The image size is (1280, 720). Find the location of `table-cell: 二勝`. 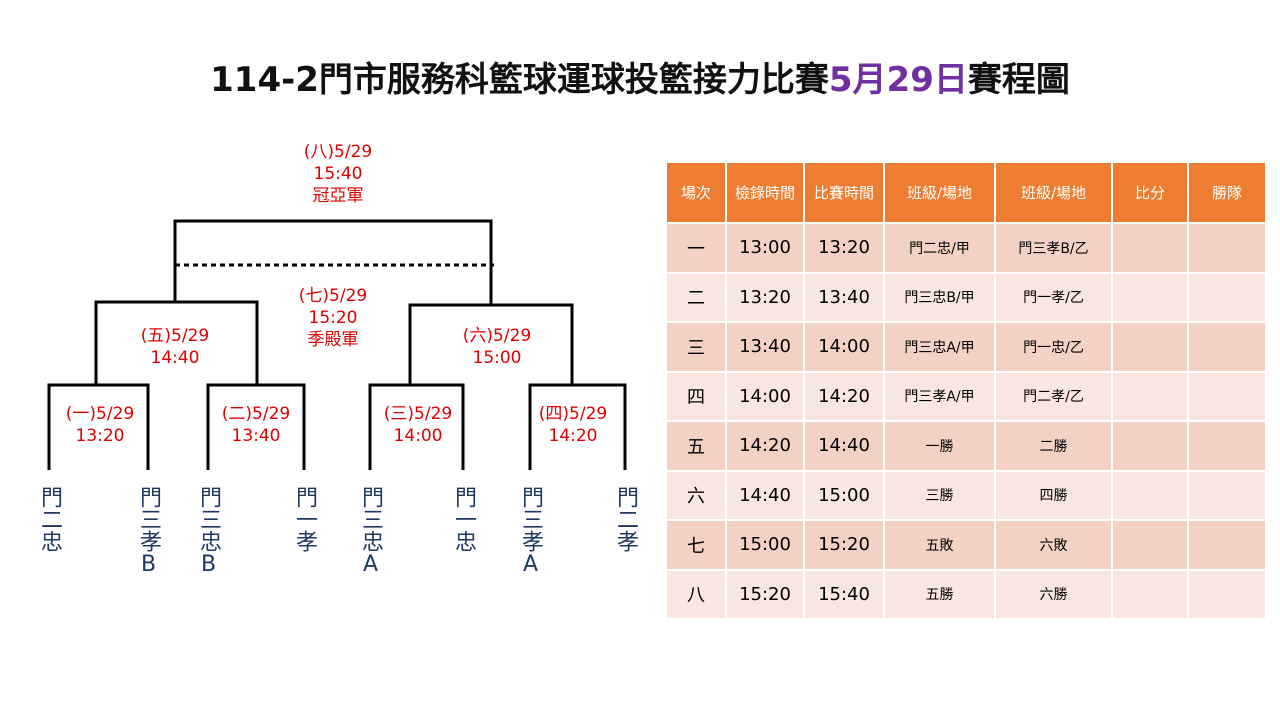

table-cell: 二勝 is located at coordinates (1053, 446).